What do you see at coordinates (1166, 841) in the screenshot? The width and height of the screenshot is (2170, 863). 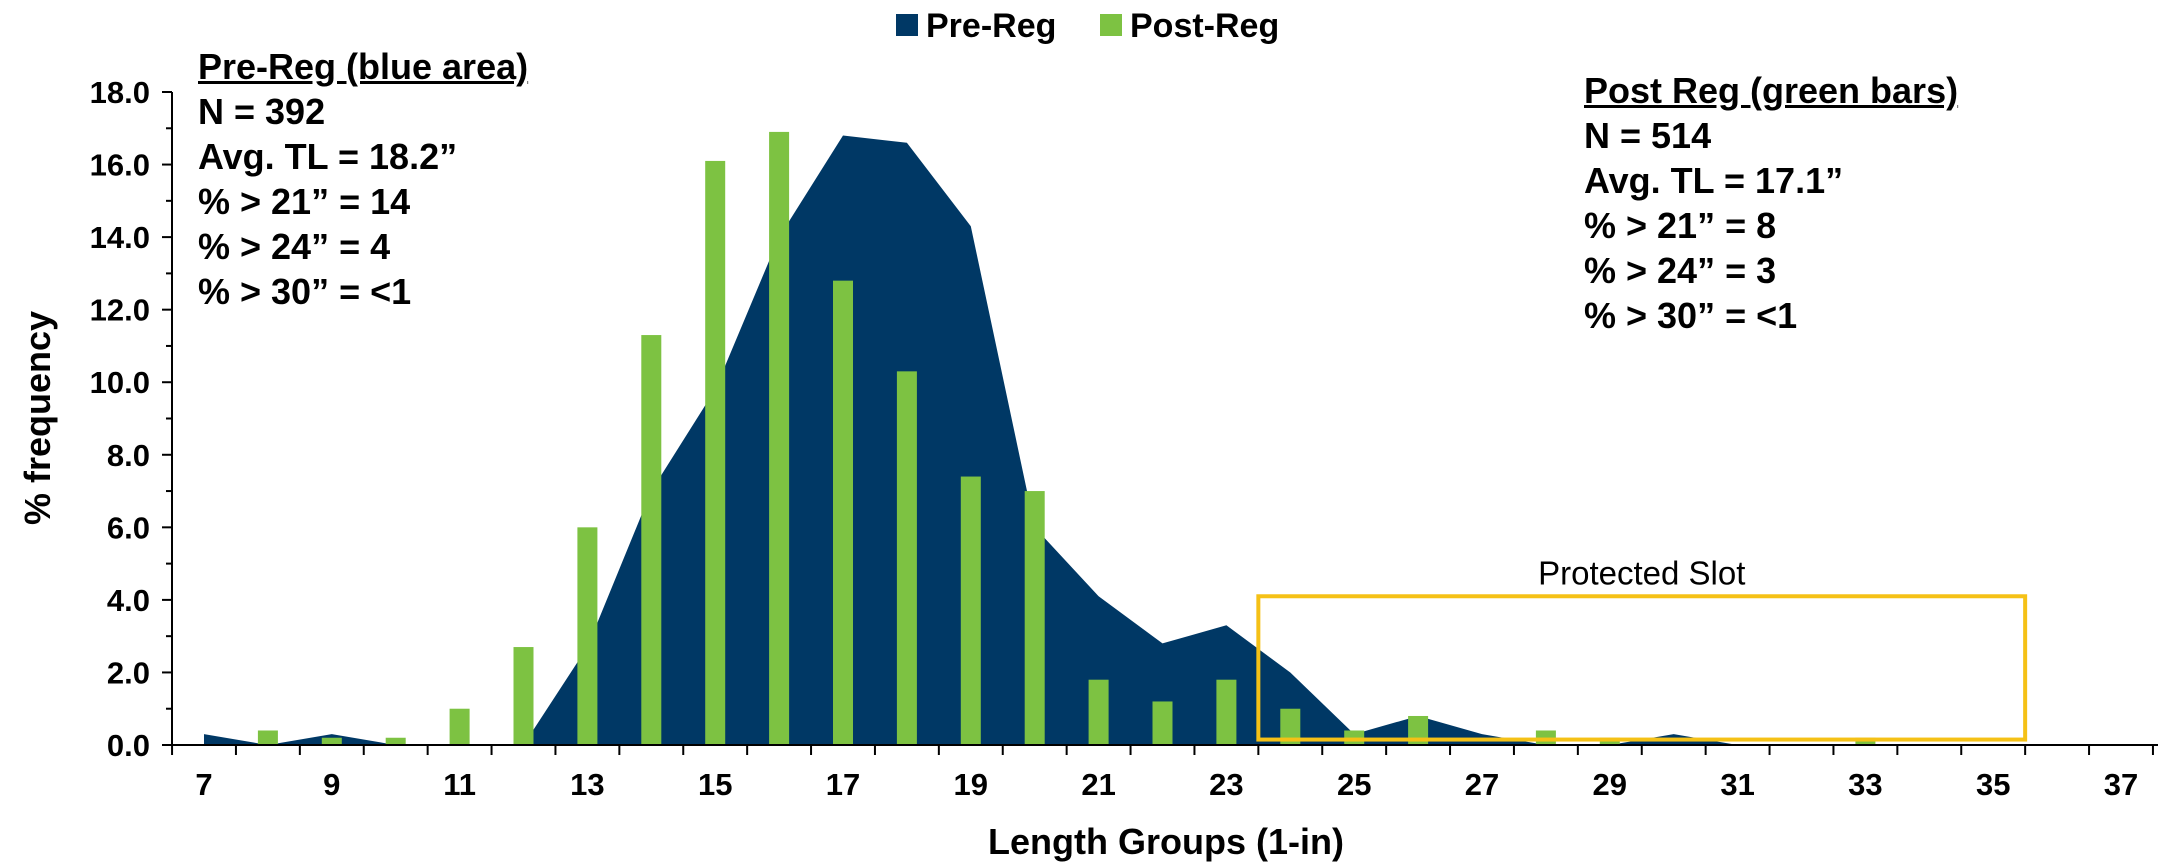 I see `x-axis-title: Length Groups (1-in)` at bounding box center [1166, 841].